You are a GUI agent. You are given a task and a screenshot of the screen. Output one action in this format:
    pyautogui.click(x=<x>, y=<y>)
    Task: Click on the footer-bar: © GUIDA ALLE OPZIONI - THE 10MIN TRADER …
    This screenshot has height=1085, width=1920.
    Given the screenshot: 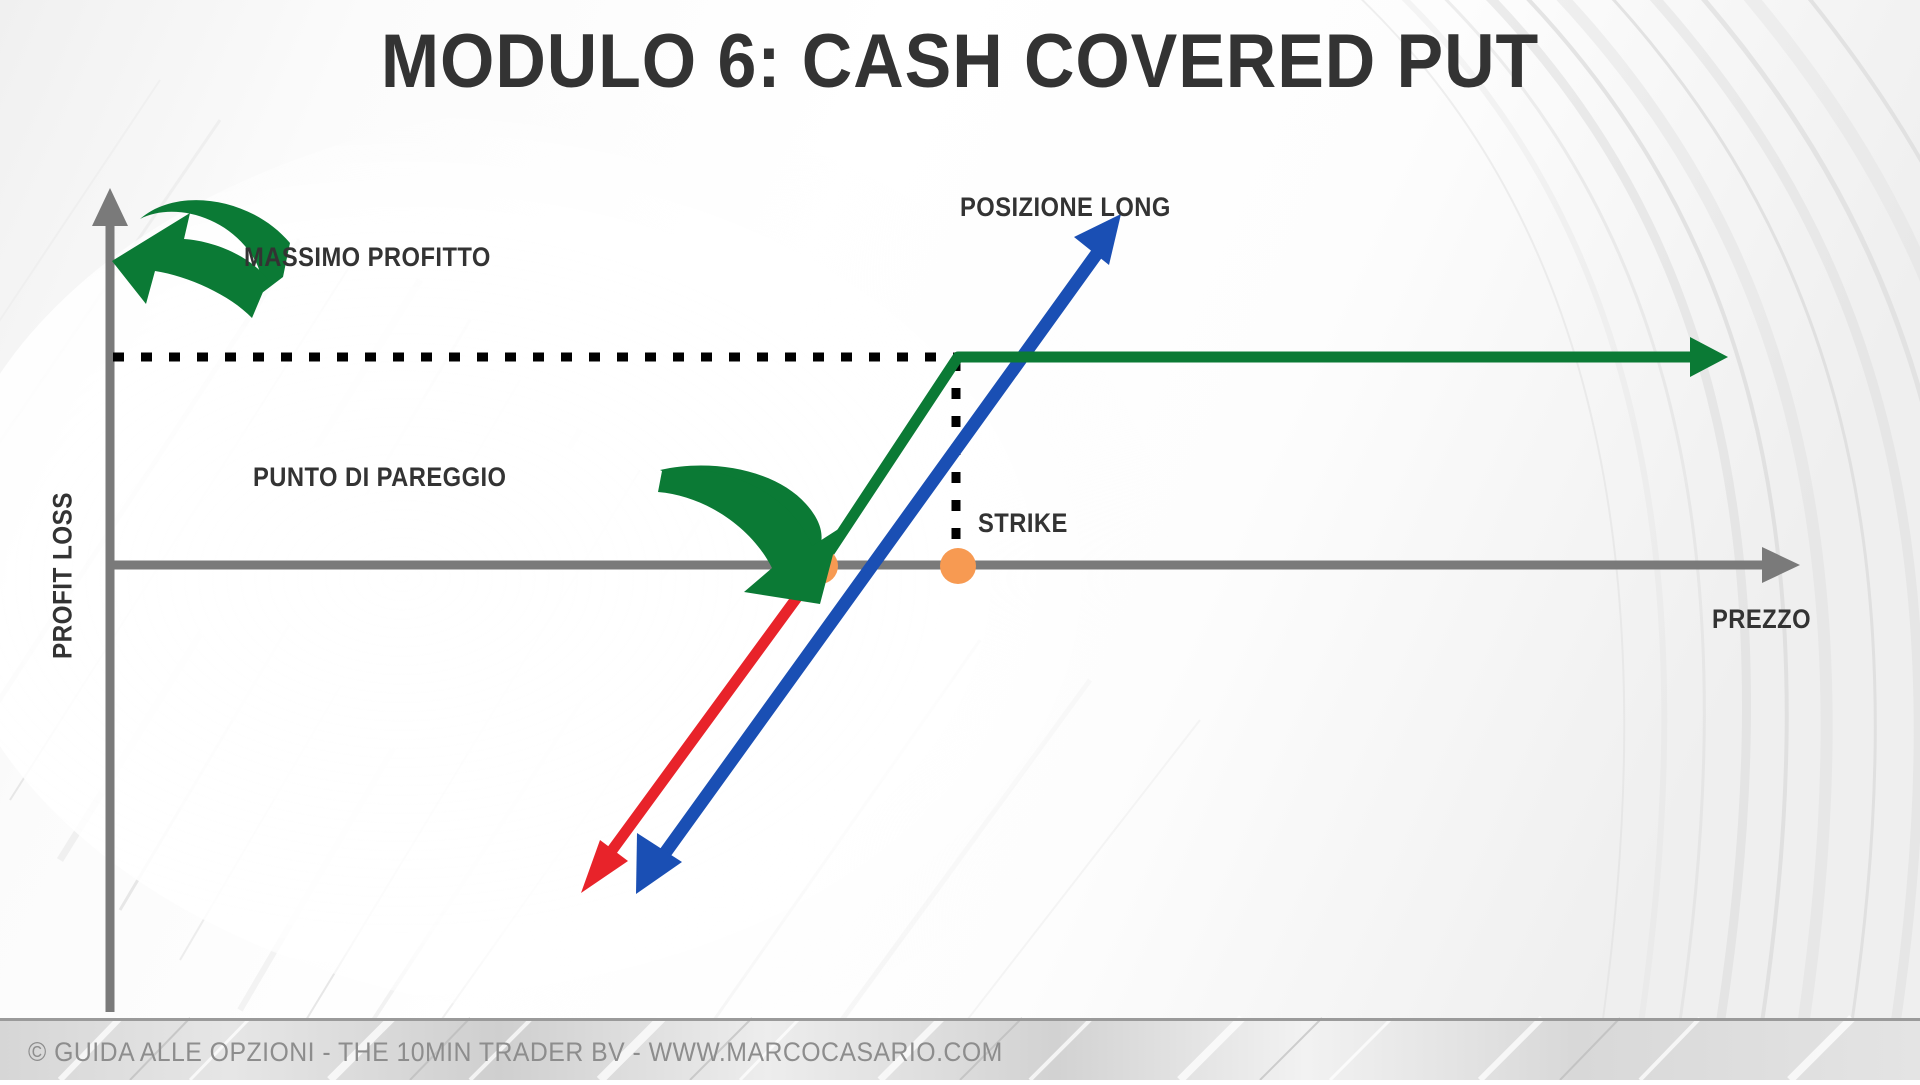 What is the action you would take?
    pyautogui.click(x=960, y=1049)
    